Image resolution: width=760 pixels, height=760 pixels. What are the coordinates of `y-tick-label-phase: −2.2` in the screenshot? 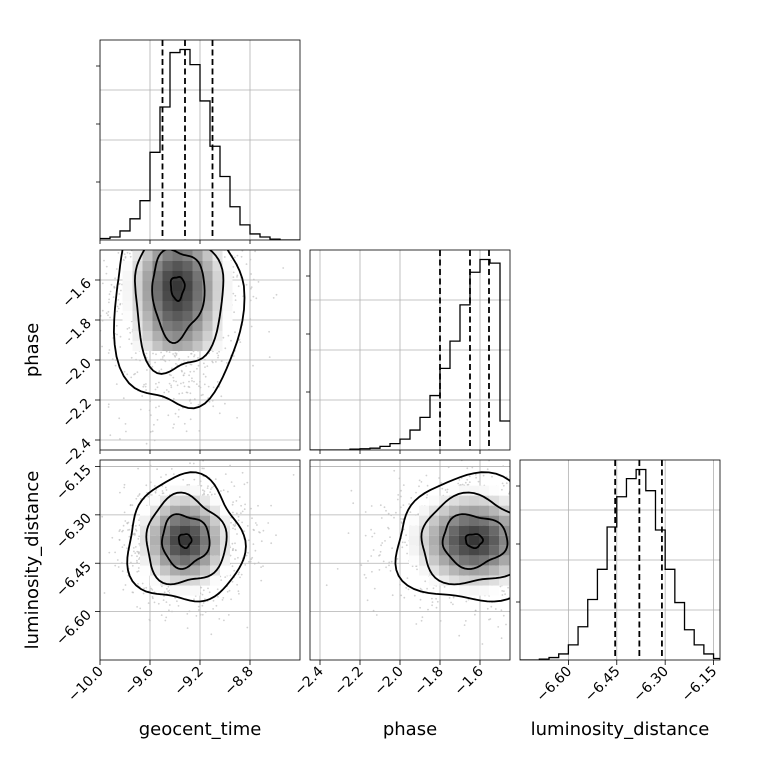 It's located at (76, 413).